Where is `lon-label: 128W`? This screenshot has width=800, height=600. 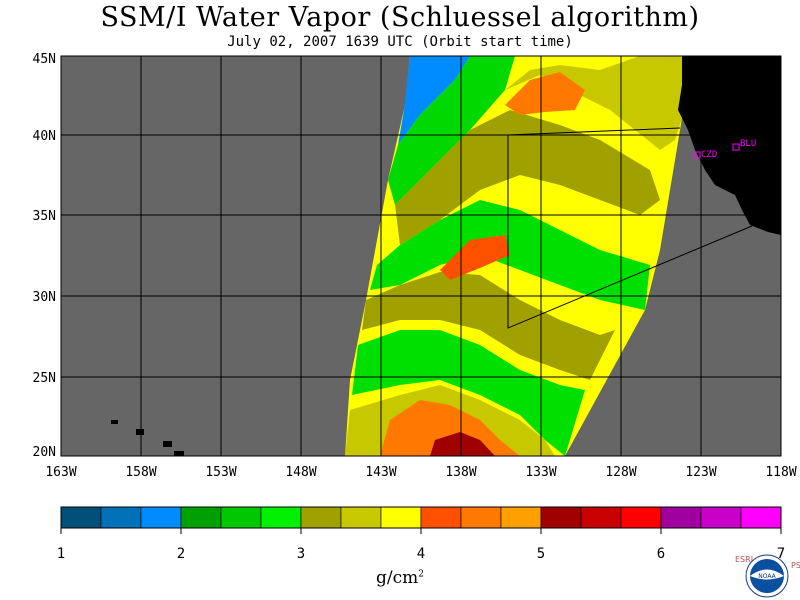 lon-label: 128W is located at coordinates (620, 472).